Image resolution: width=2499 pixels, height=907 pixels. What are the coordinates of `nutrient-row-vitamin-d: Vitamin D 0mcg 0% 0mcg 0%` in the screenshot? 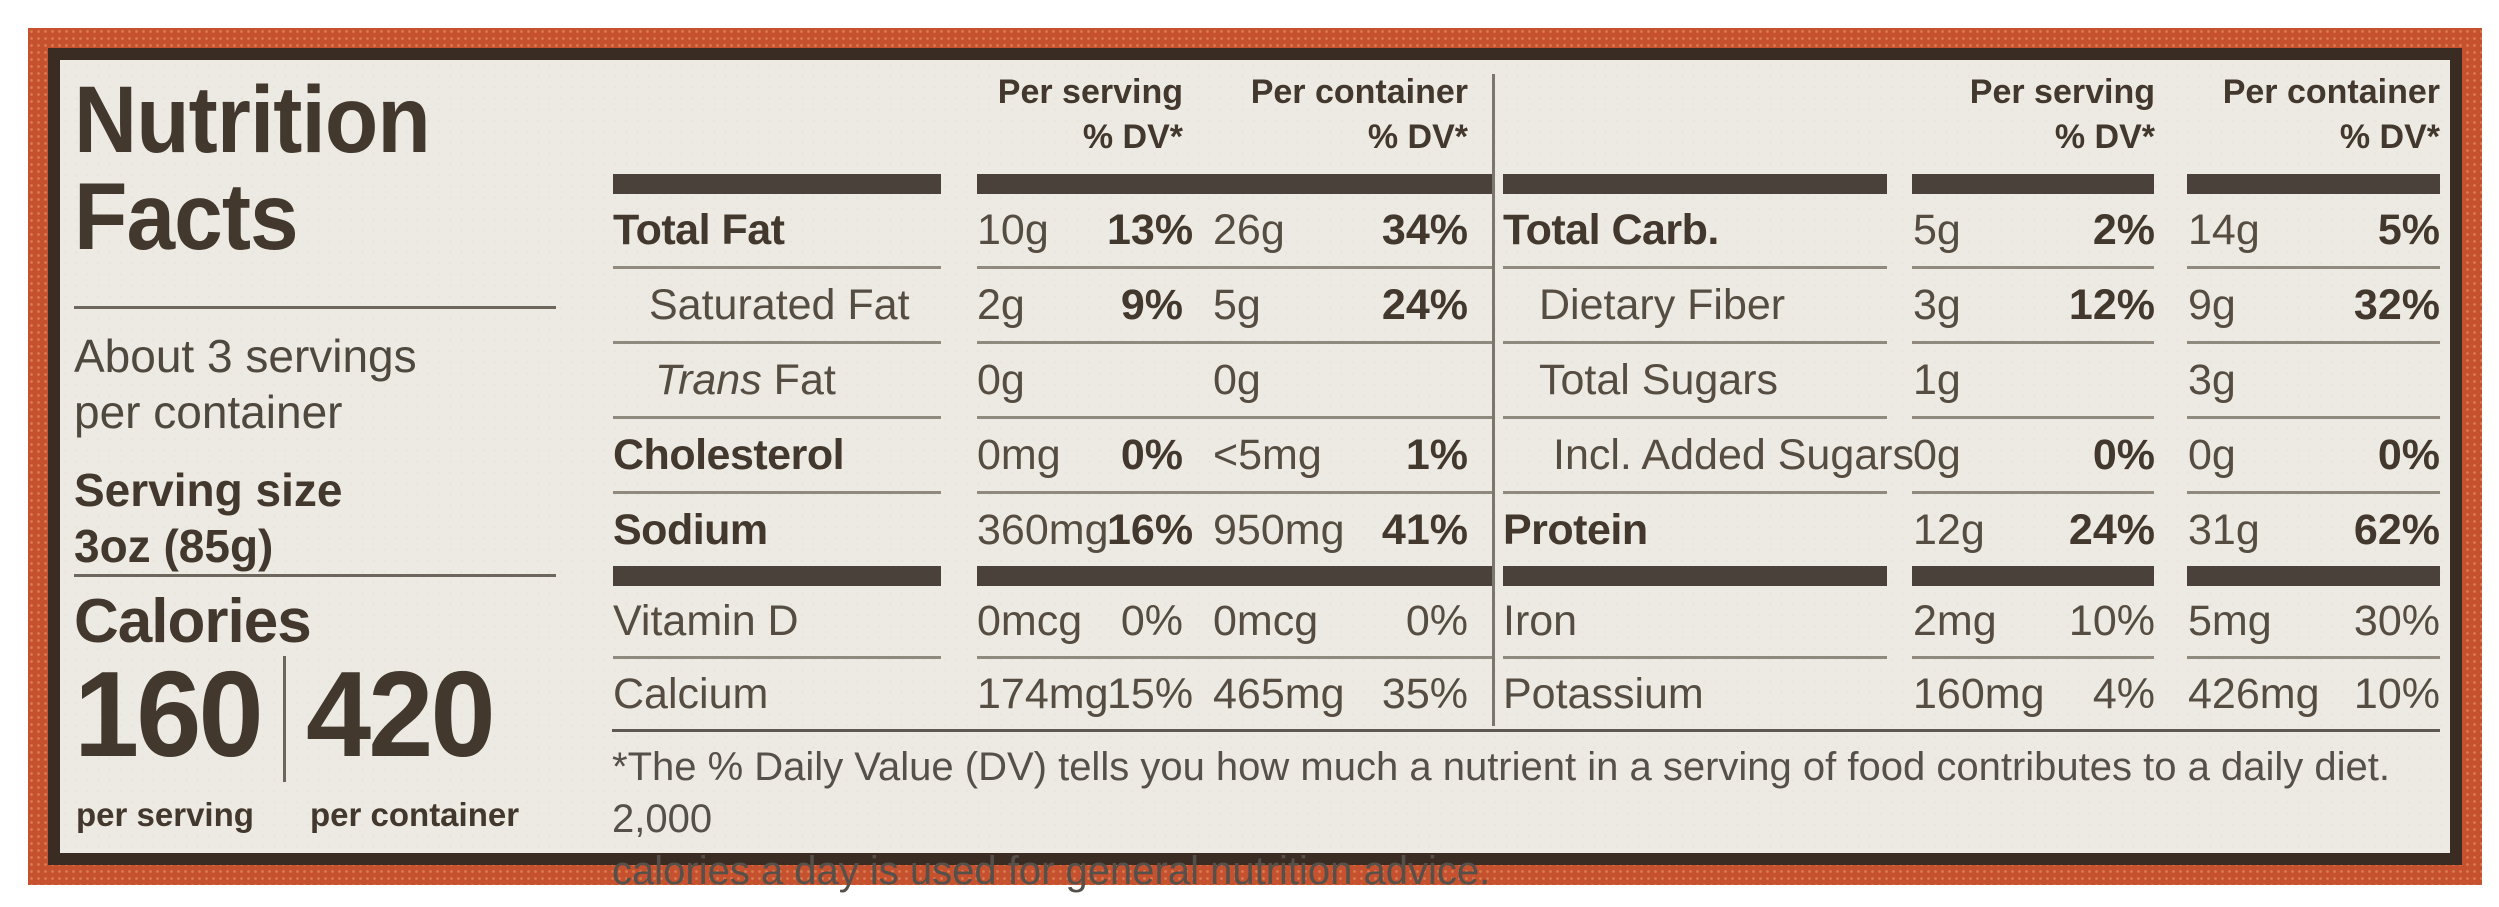 It's located at (1053, 621).